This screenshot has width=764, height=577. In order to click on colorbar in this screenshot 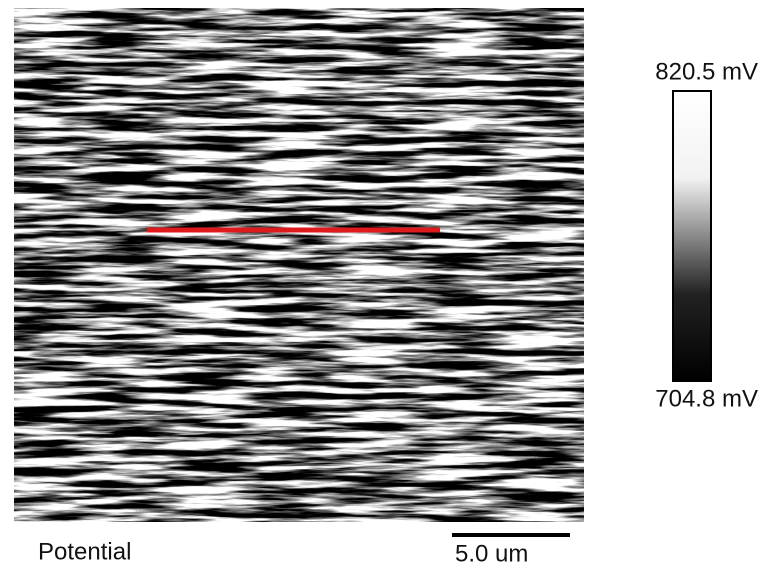, I will do `click(692, 236)`.